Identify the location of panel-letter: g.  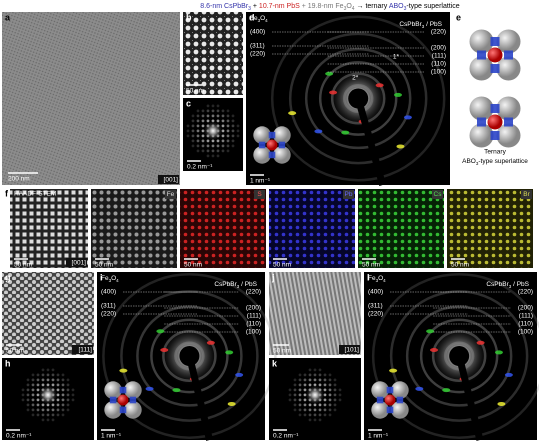
(8, 277).